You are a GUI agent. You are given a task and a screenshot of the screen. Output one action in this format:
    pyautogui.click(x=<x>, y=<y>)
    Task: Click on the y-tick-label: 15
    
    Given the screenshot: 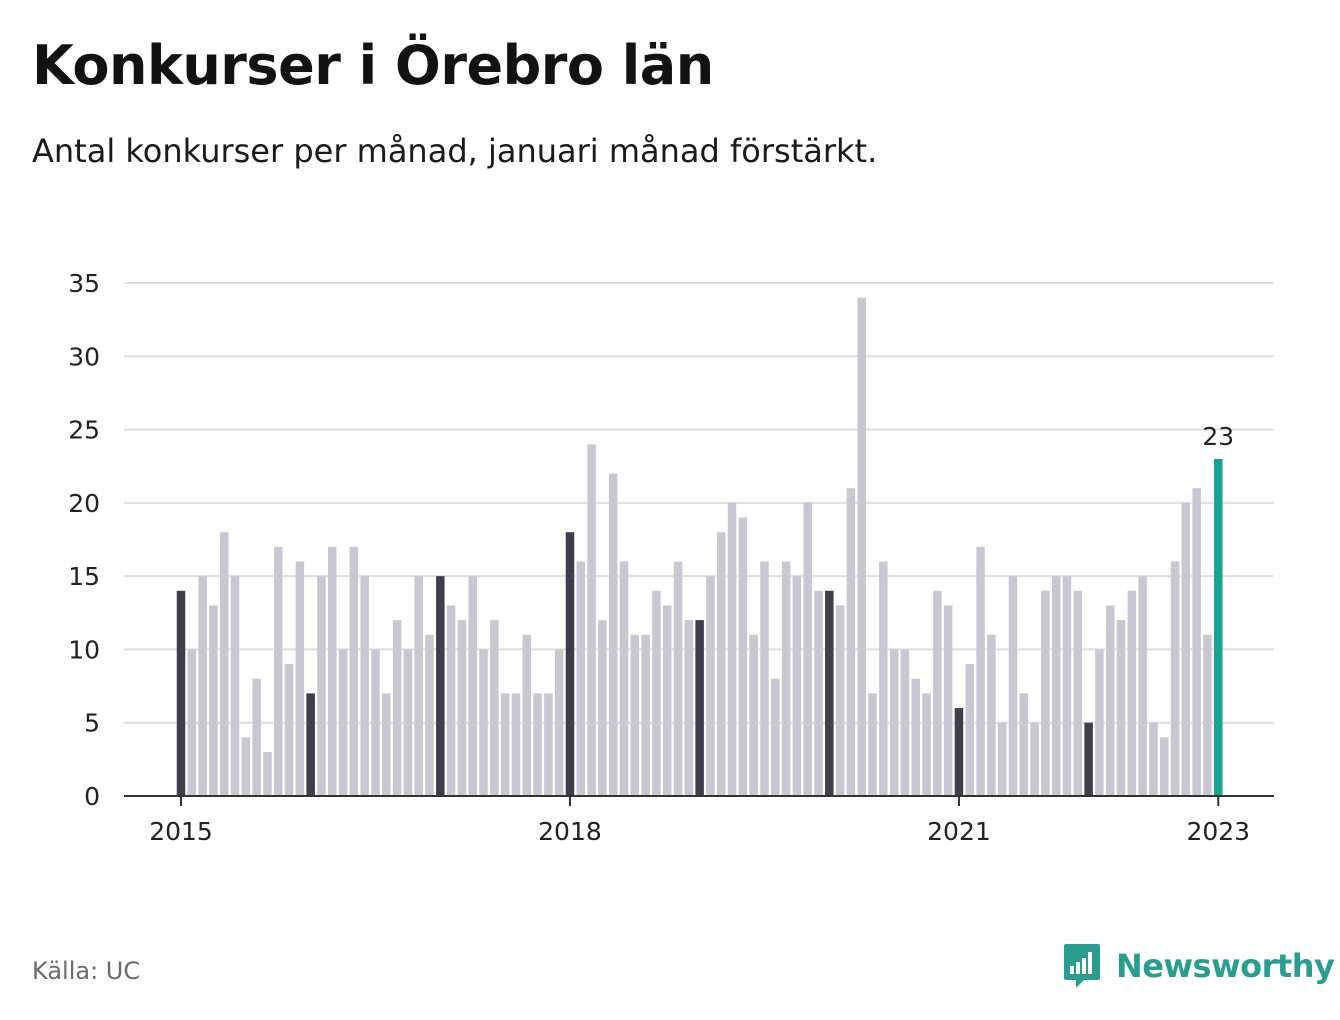 What is the action you would take?
    pyautogui.click(x=84, y=576)
    